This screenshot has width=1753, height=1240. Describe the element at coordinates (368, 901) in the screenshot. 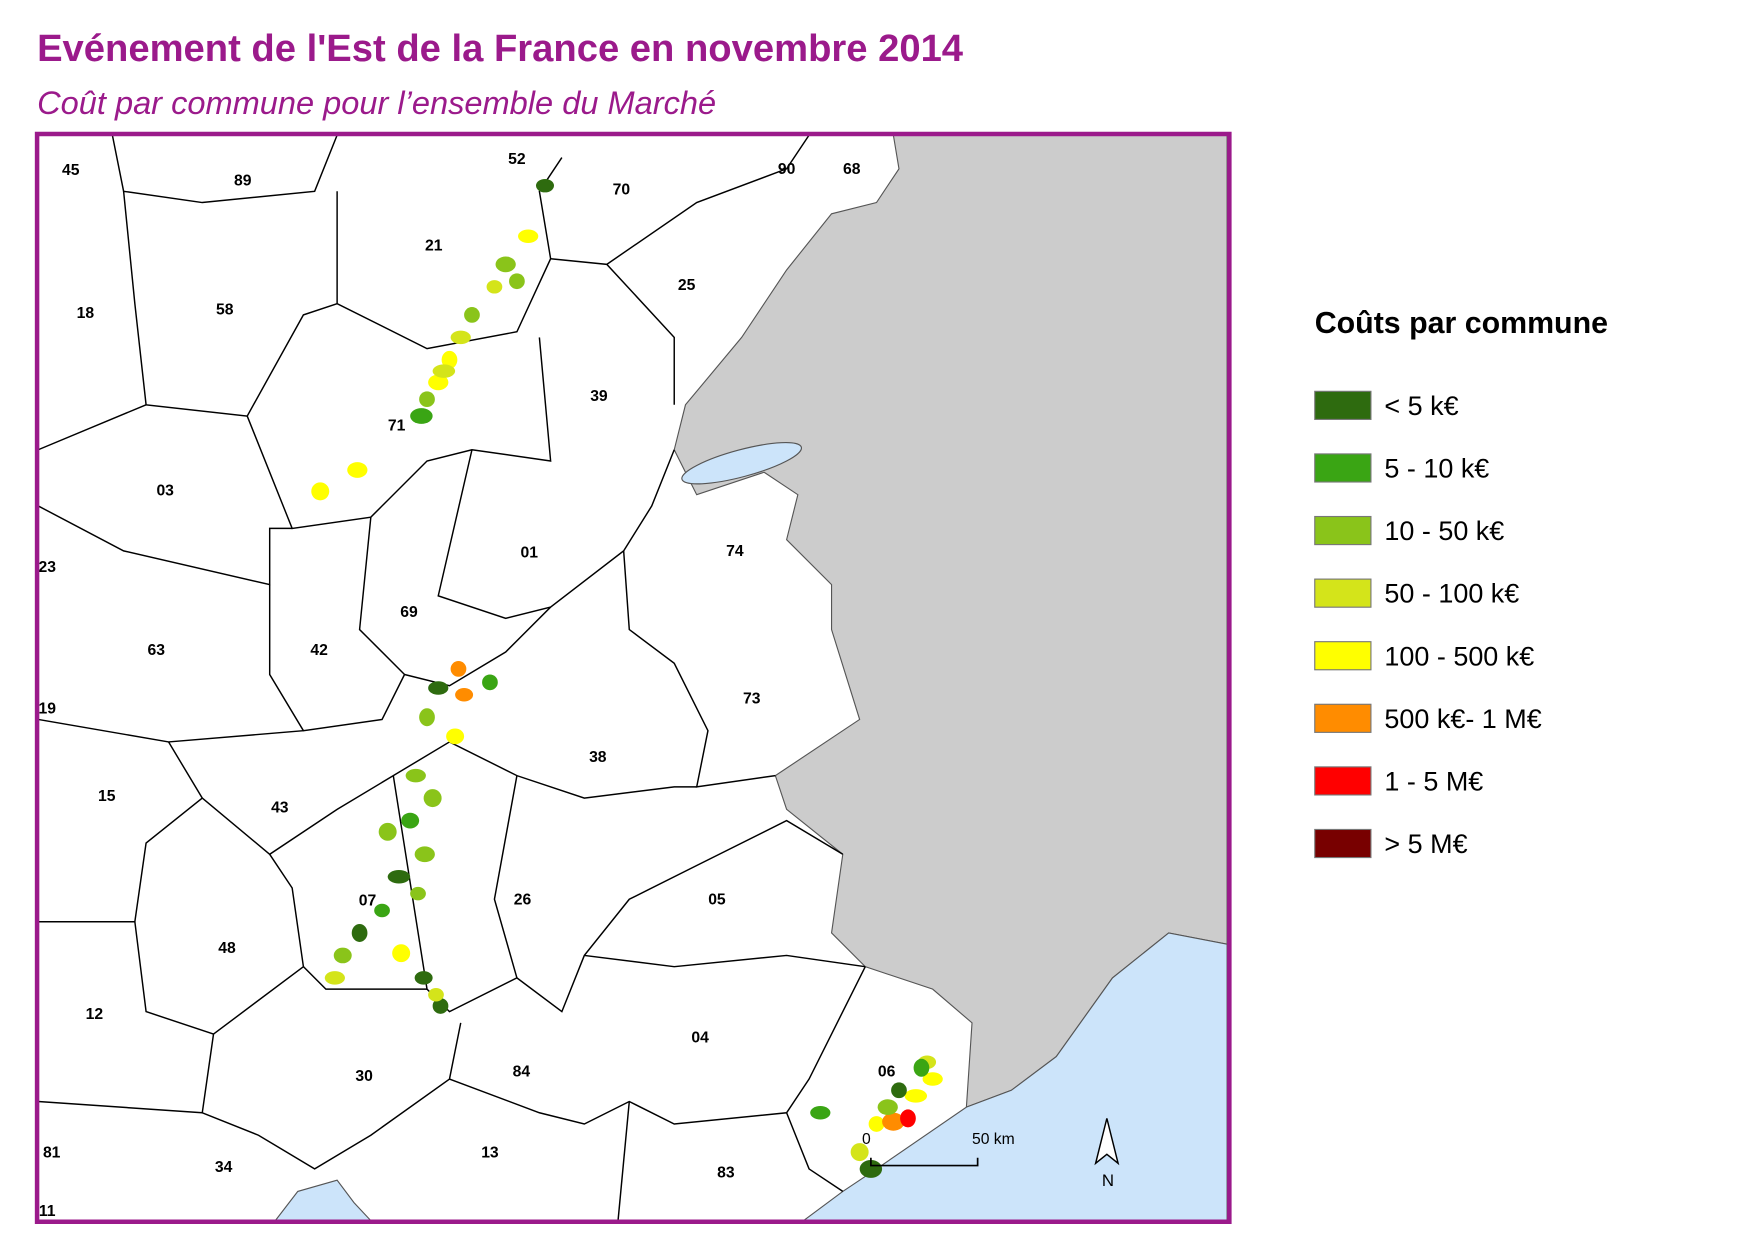

I see `department-label: 07` at that location.